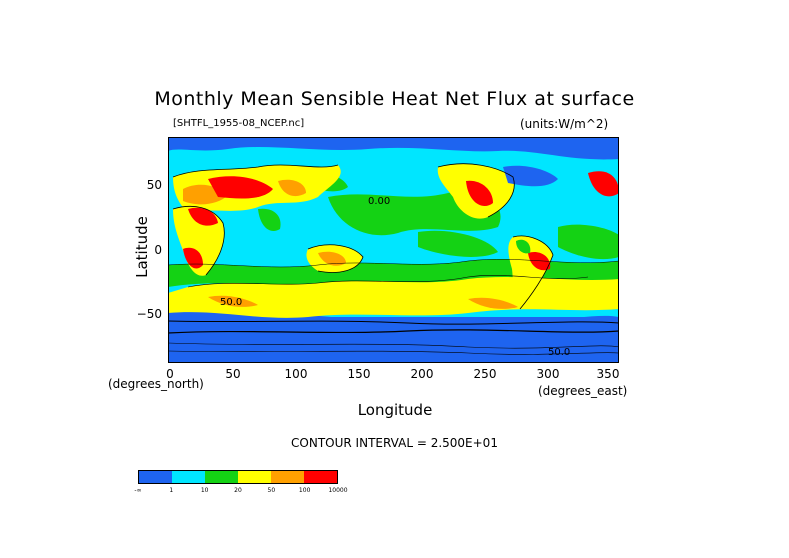  I want to click on x-tick-label: 250, so click(485, 374).